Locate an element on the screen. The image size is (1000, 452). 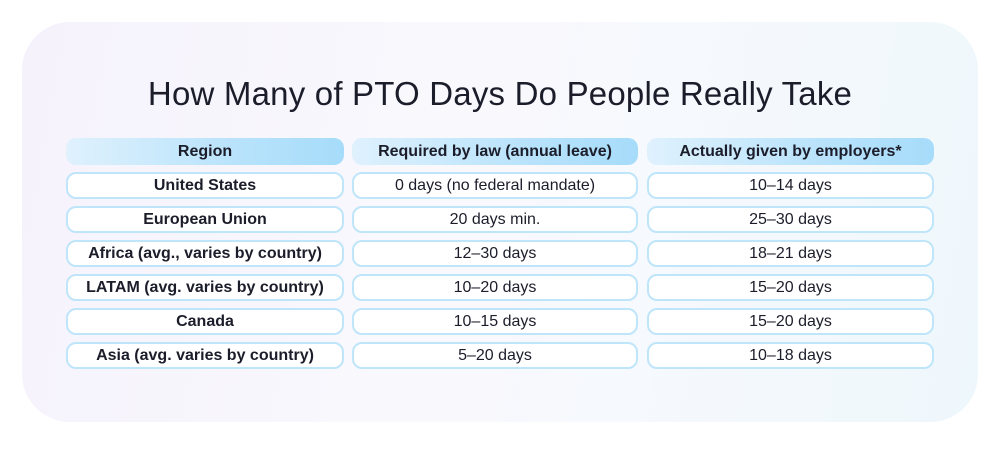
table-row: Canada 10–15 days 15–20 days is located at coordinates (501, 321).